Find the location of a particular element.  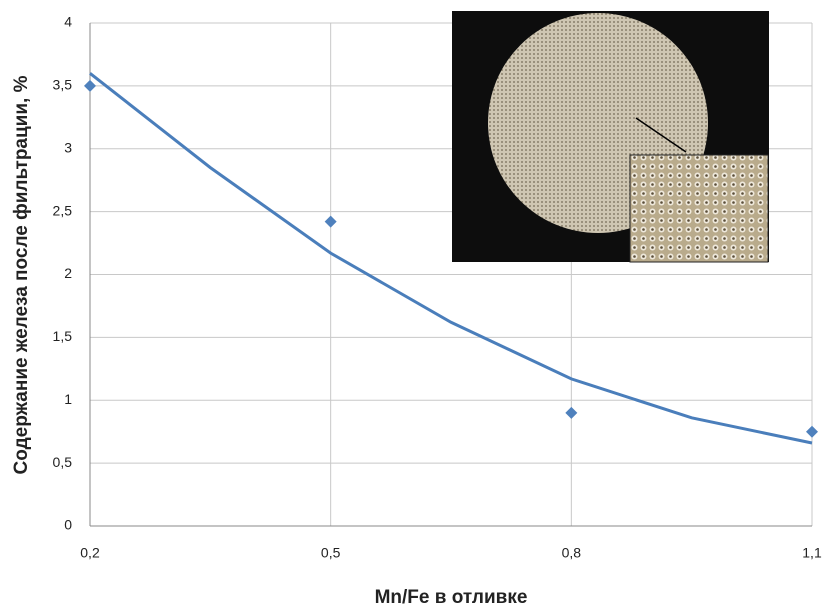

arrow is located at coordinates (661, 135).